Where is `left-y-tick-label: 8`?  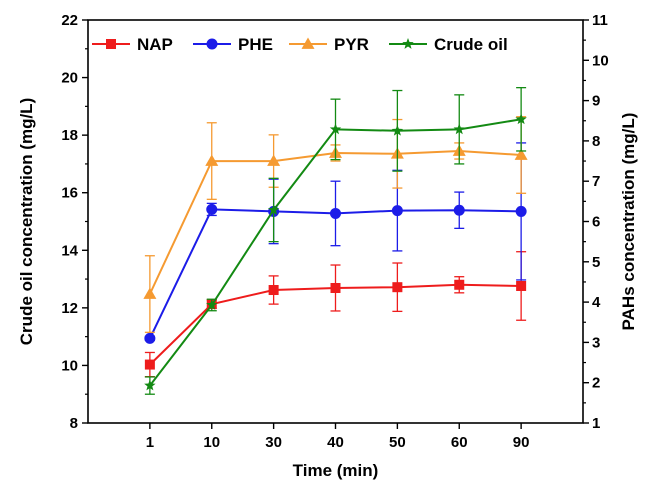
left-y-tick-label: 8 is located at coordinates (74, 423).